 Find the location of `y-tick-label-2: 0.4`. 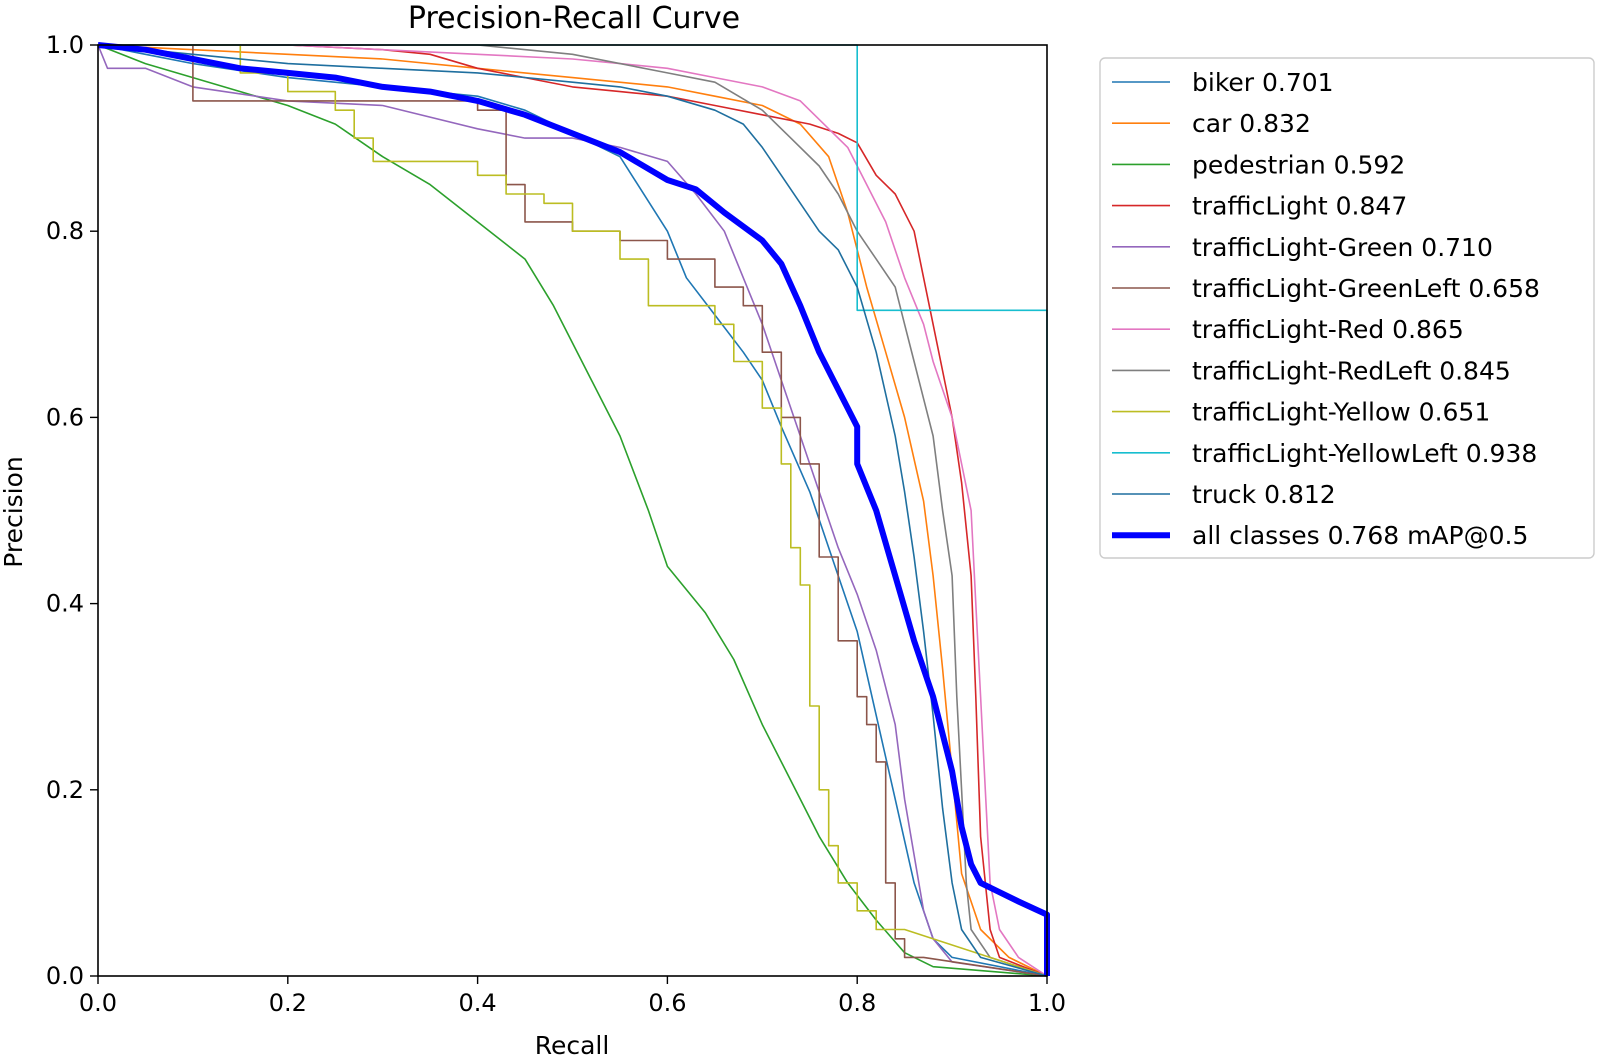

y-tick-label-2: 0.4 is located at coordinates (65, 604).